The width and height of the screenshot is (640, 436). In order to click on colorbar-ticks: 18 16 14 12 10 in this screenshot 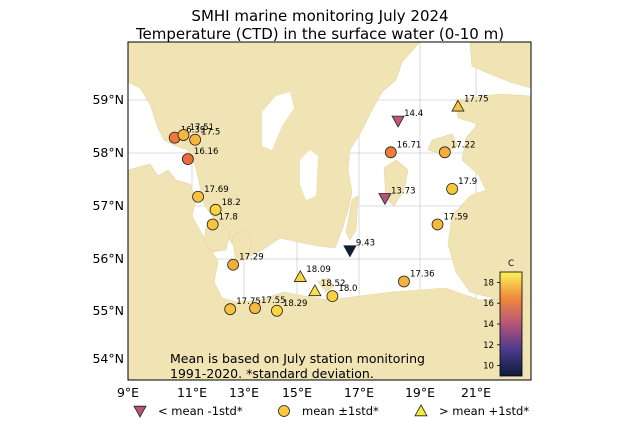, I will do `click(491, 325)`.